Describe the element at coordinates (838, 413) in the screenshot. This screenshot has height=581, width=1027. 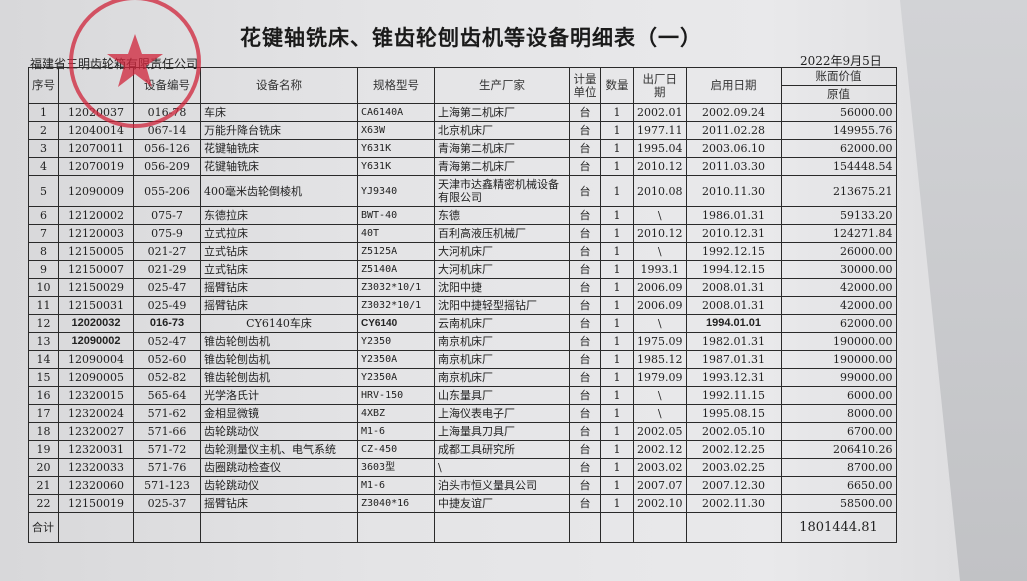
I see `row-original-value: 8000.00` at that location.